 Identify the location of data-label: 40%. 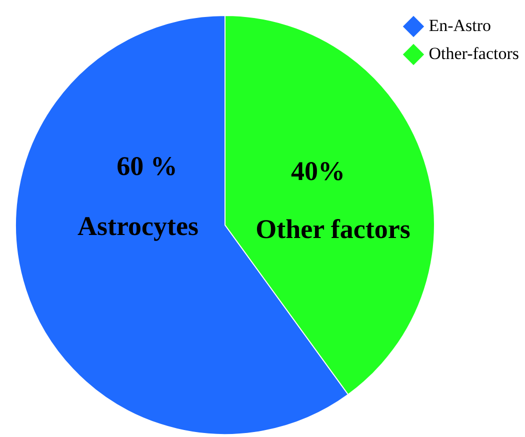
(318, 171).